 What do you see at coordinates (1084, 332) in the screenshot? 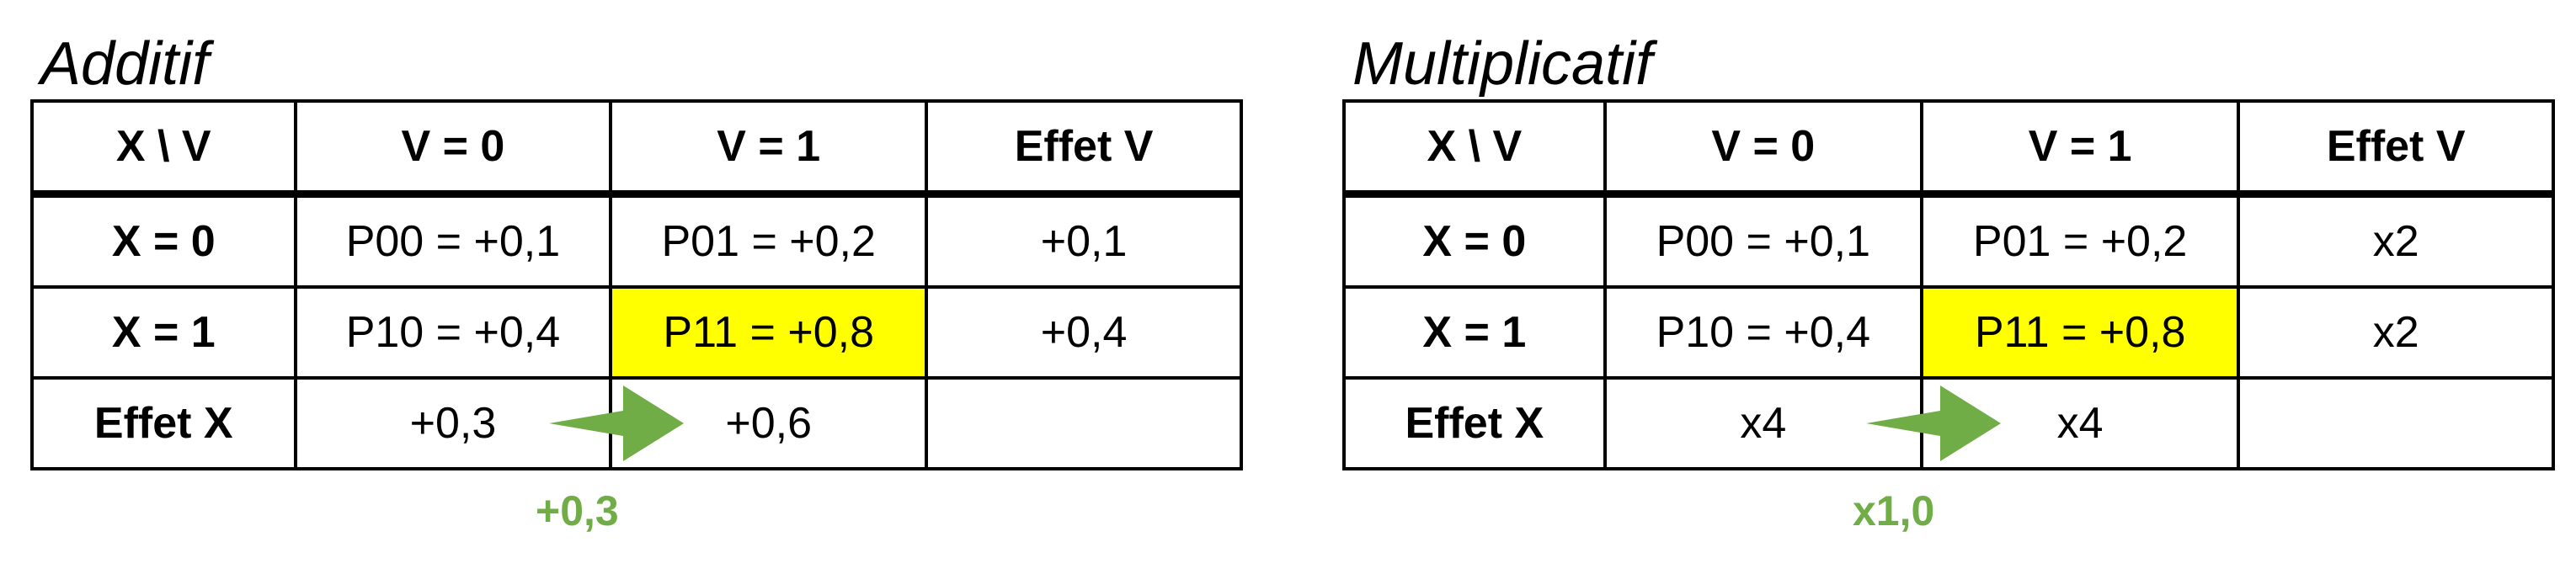
I see `cell-effect-v-x1: +0,4` at bounding box center [1084, 332].